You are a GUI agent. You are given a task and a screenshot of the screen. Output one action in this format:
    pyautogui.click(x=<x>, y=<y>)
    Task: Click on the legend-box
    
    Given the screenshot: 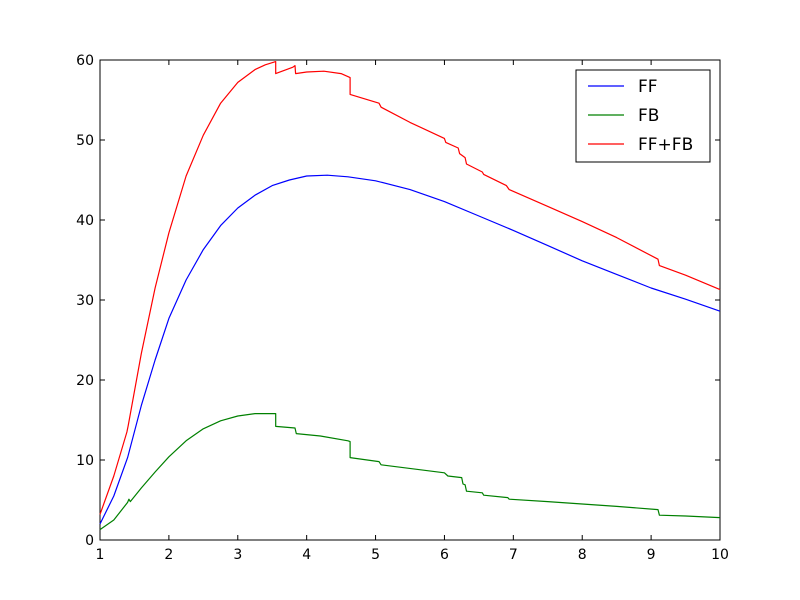 What is the action you would take?
    pyautogui.click(x=643, y=116)
    